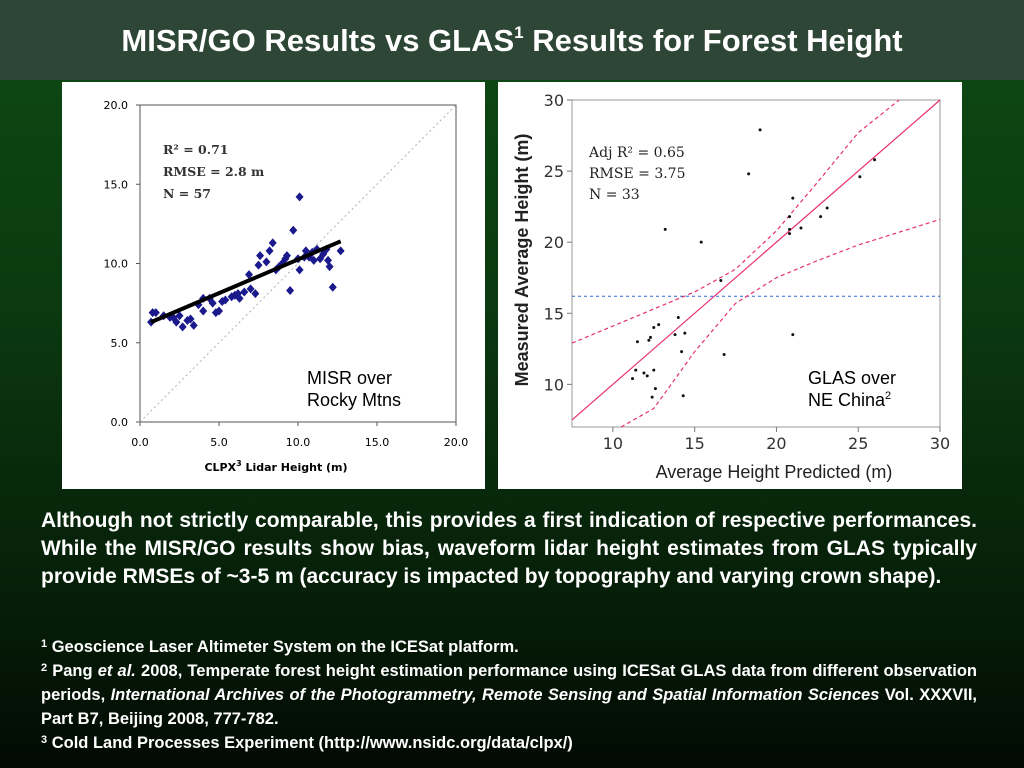  I want to click on glas-x-tick-label: 30, so click(940, 443).